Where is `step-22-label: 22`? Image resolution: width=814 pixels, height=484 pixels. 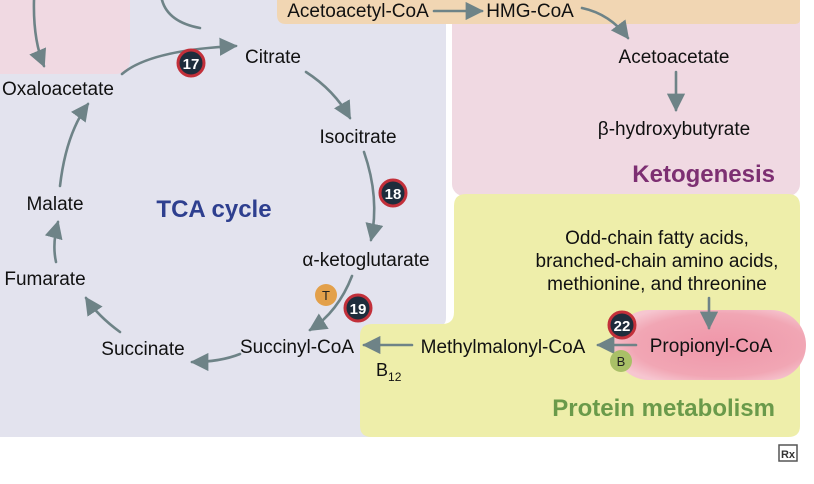 step-22-label: 22 is located at coordinates (622, 326).